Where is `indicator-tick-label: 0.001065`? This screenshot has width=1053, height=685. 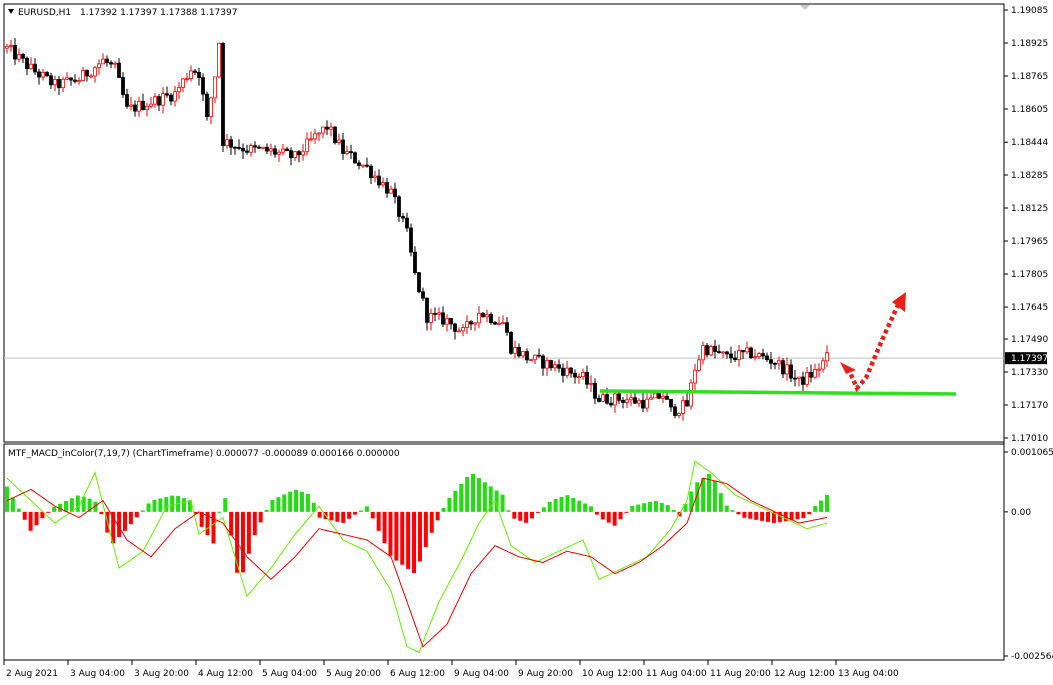
indicator-tick-label: 0.001065 is located at coordinates (1032, 453).